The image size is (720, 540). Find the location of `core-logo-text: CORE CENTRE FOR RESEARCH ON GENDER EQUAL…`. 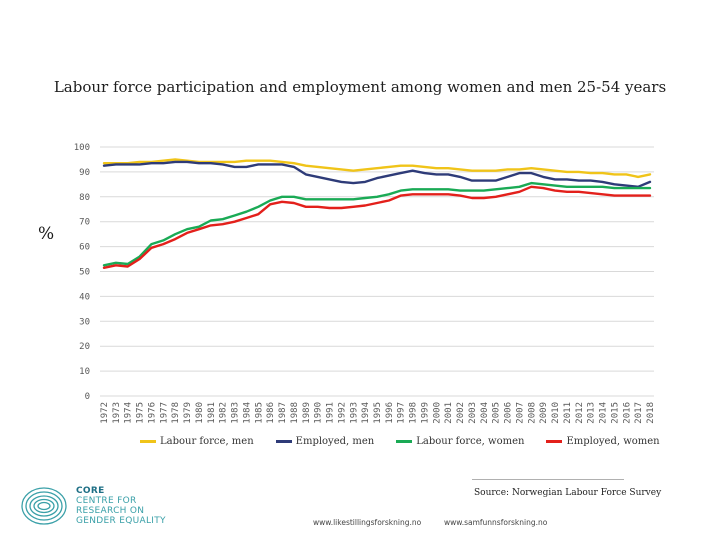

core-logo-text: CORE CENTRE FOR RESEARCH ON GENDER EQUAL… is located at coordinates (121, 506).